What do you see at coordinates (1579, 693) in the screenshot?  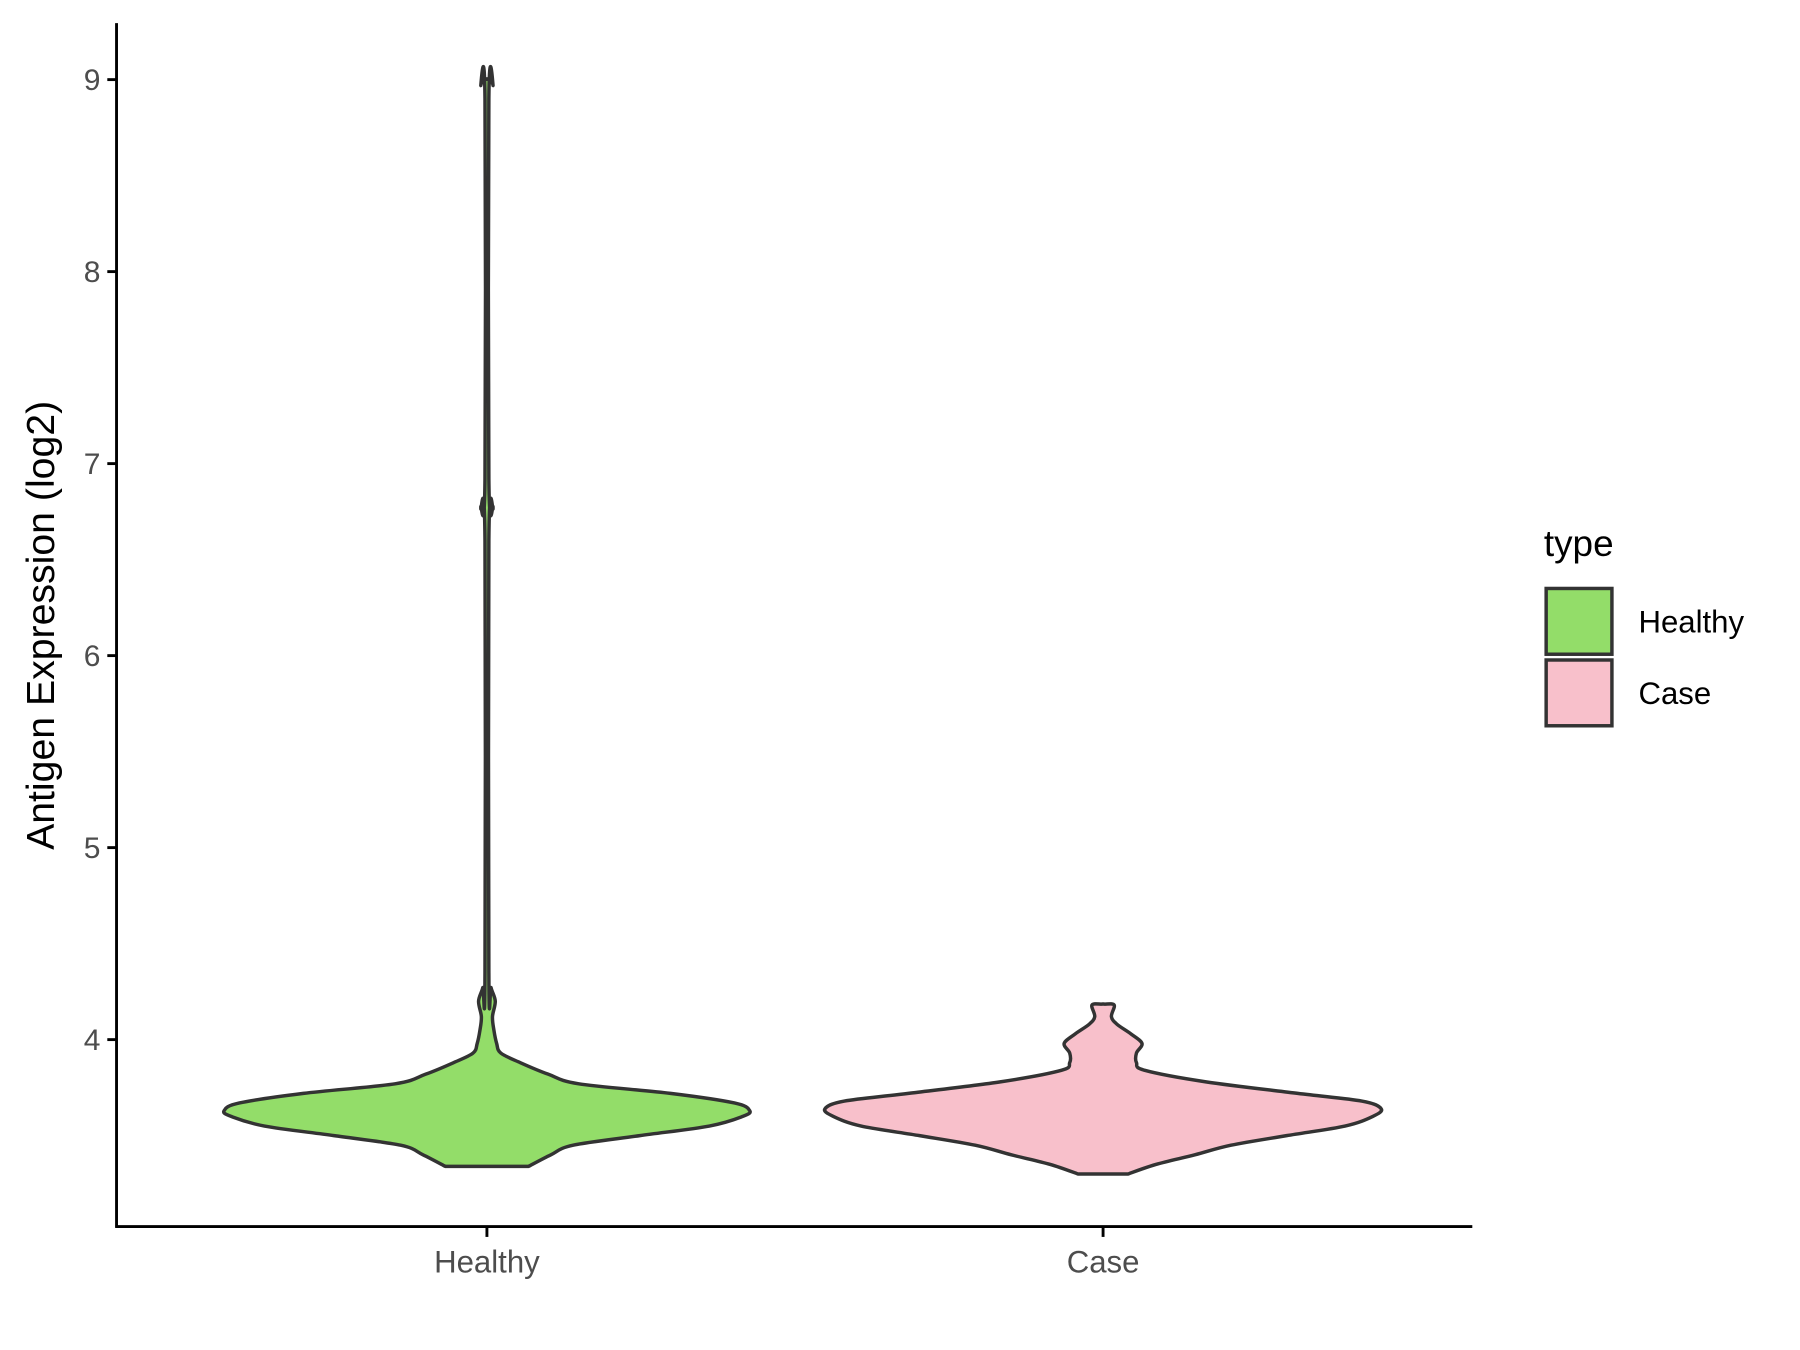 I see `legend-key-case` at bounding box center [1579, 693].